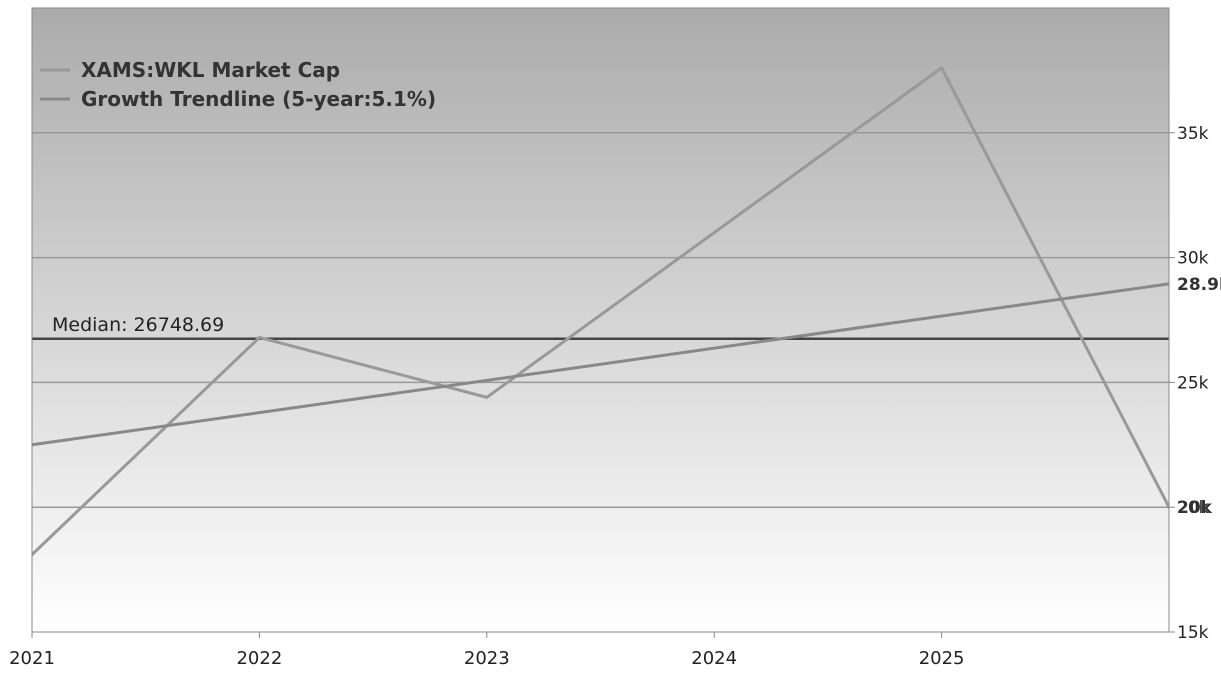  Describe the element at coordinates (600, 327) in the screenshot. I see `median: Median: 26748.69` at that location.